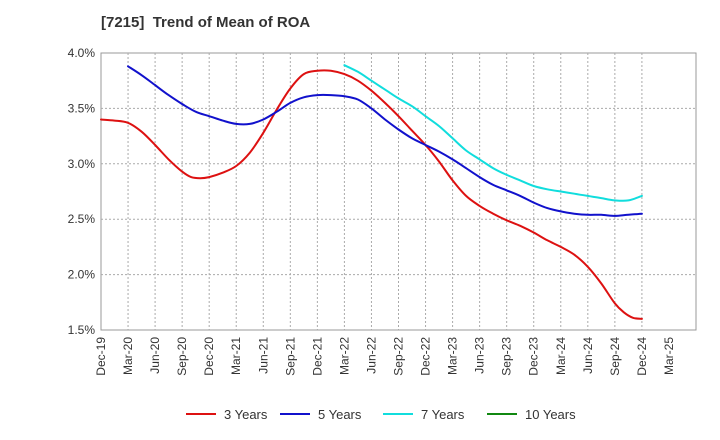 The width and height of the screenshot is (720, 440). Describe the element at coordinates (588, 355) in the screenshot. I see `x-tick-label: Jun-24` at that location.